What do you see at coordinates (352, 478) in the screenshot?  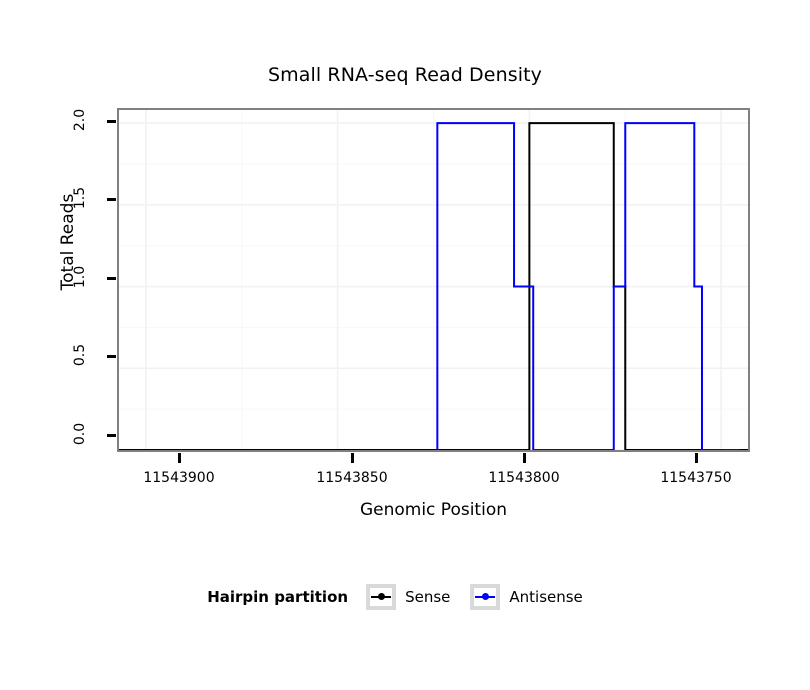 I see `x-tick-label: 11543850` at bounding box center [352, 478].